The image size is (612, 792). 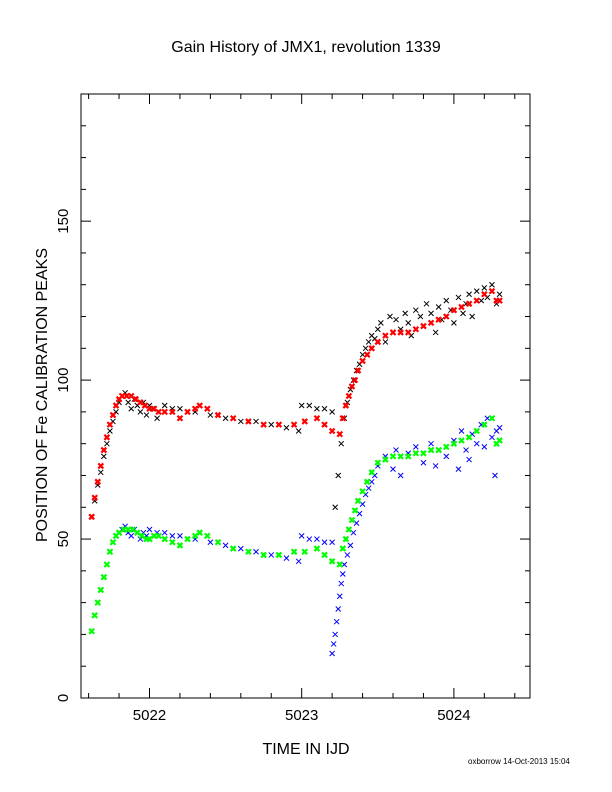 What do you see at coordinates (306, 47) in the screenshot?
I see `chart-title: Gain History of JMX1, revolution 1339` at bounding box center [306, 47].